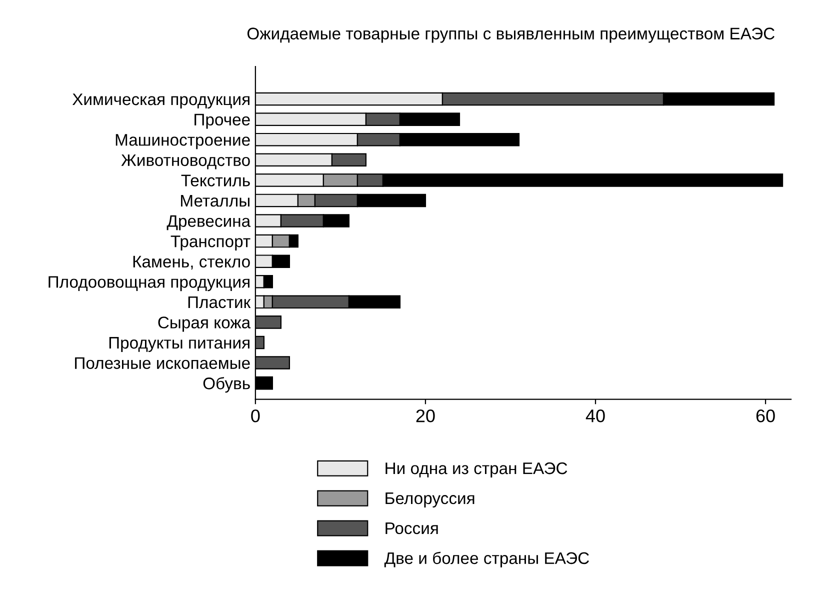 This screenshot has width=824, height=605. Describe the element at coordinates (204, 324) in the screenshot. I see `y-tick-label: Сырая кожа` at that location.